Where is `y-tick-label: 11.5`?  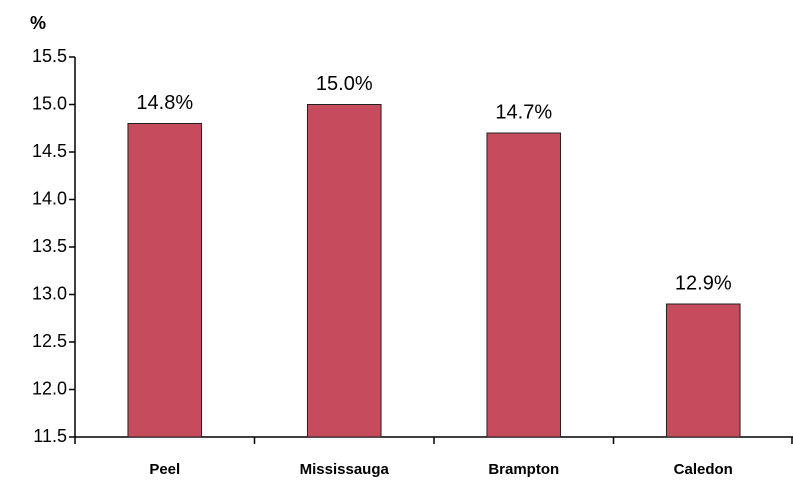
y-tick-label: 11.5 is located at coordinates (50, 436).